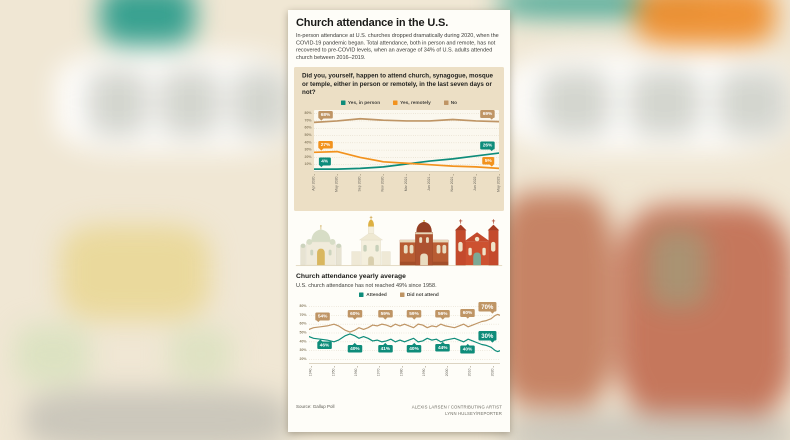  What do you see at coordinates (487, 146) in the screenshot?
I see `value-callout: 26%` at bounding box center [487, 146].